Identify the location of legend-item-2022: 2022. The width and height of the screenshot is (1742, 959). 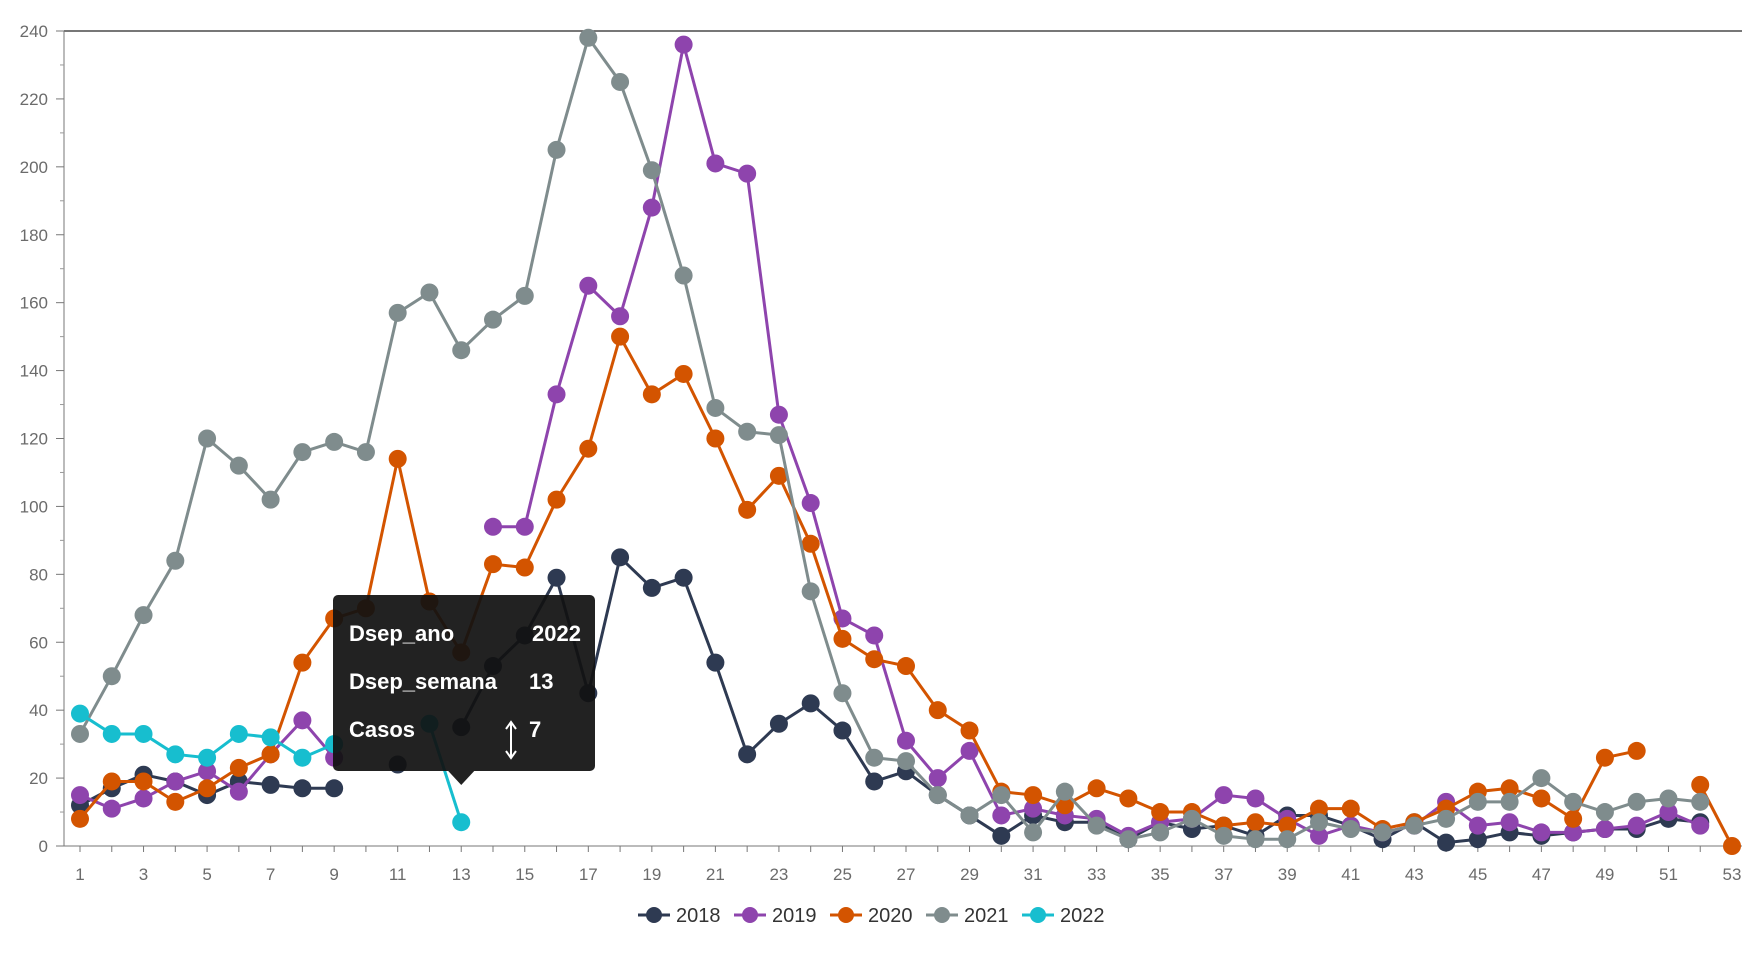
(1063, 916).